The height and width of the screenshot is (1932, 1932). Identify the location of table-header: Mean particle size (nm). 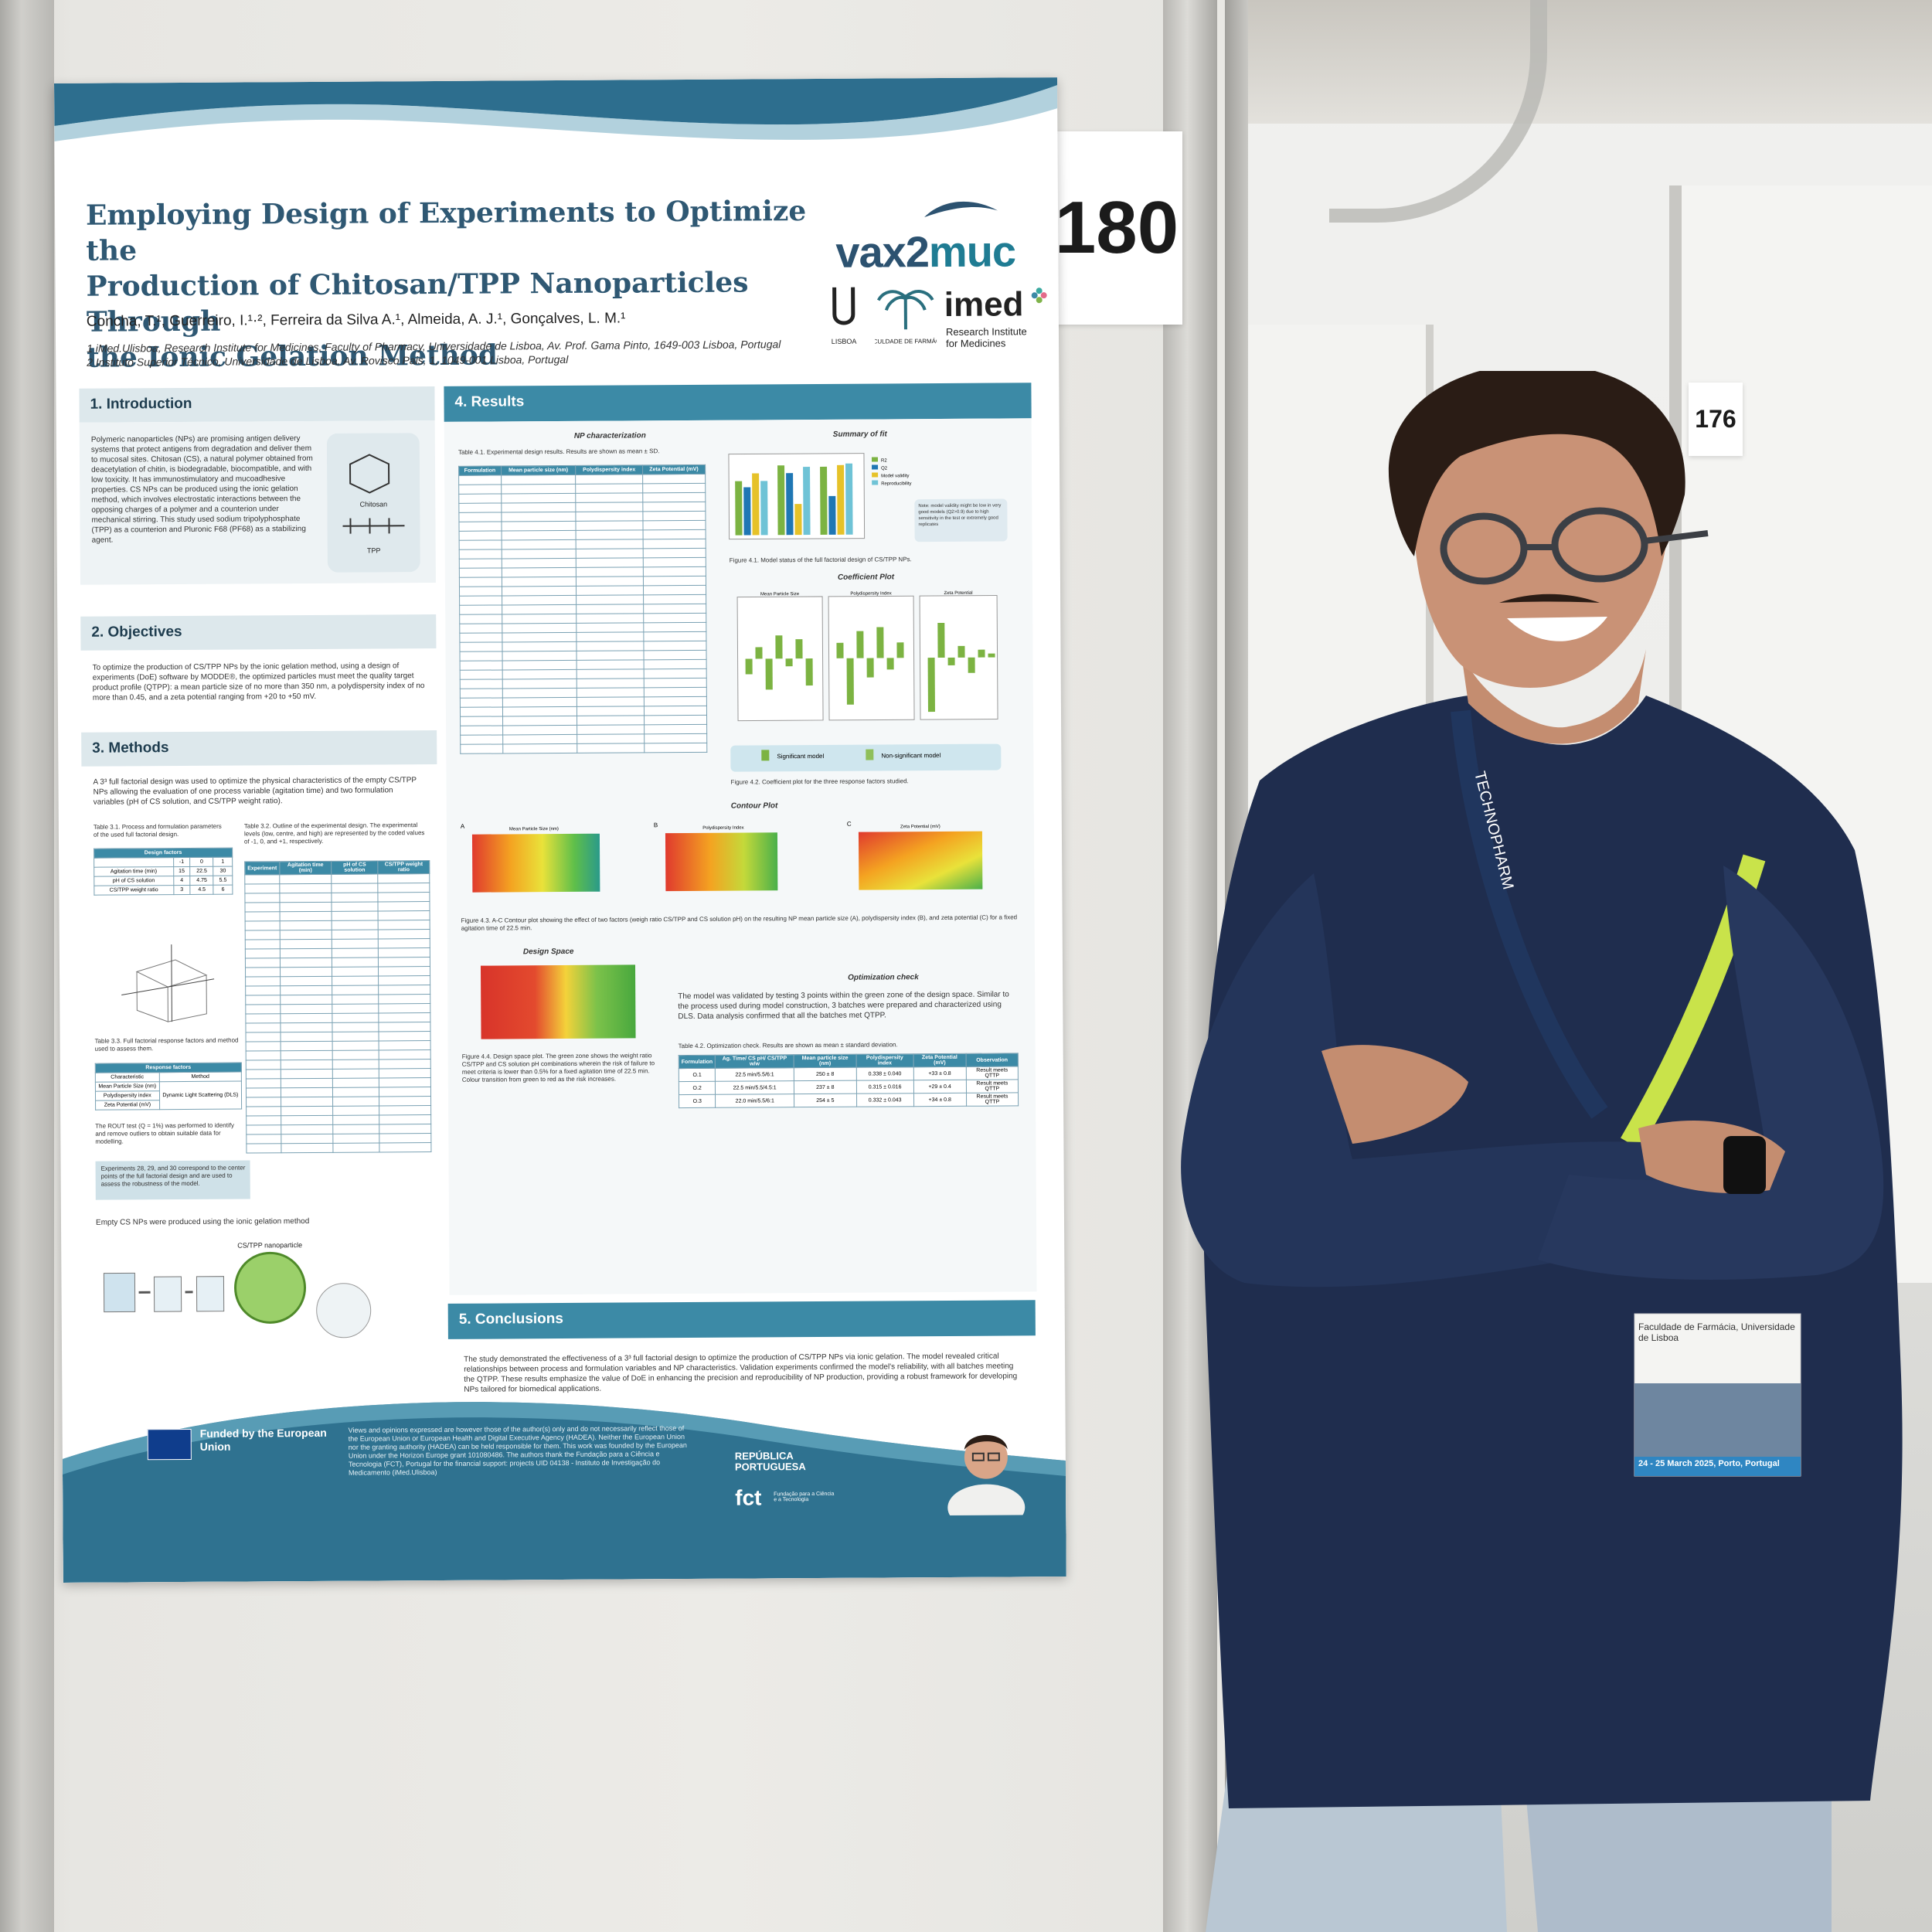
(539, 470).